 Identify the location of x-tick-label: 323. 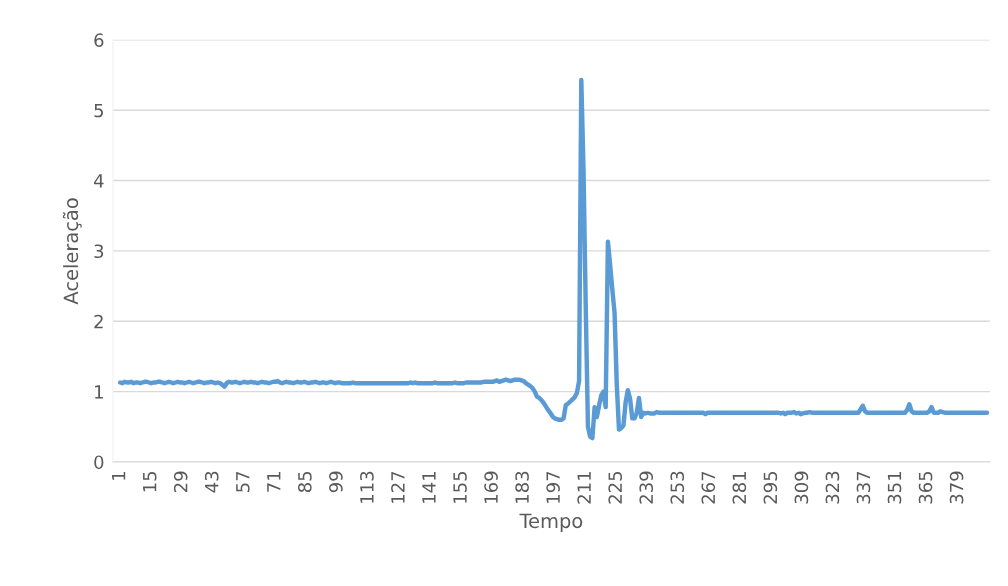
(832, 487).